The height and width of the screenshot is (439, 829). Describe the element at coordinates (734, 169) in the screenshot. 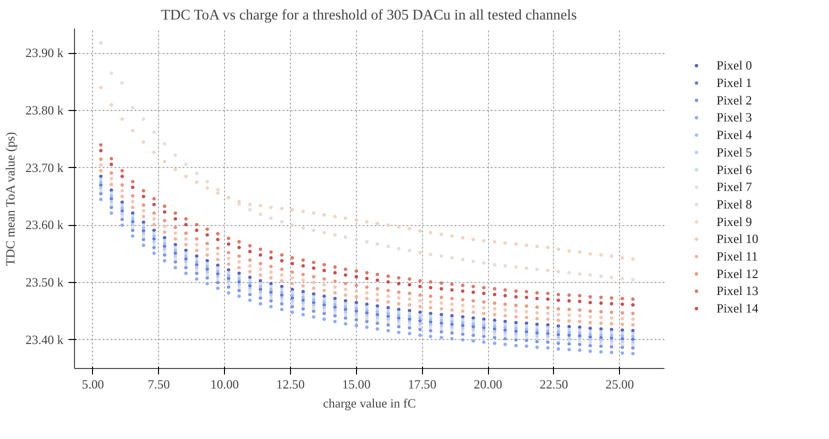

I see `legend-label: Pixel 6` at that location.